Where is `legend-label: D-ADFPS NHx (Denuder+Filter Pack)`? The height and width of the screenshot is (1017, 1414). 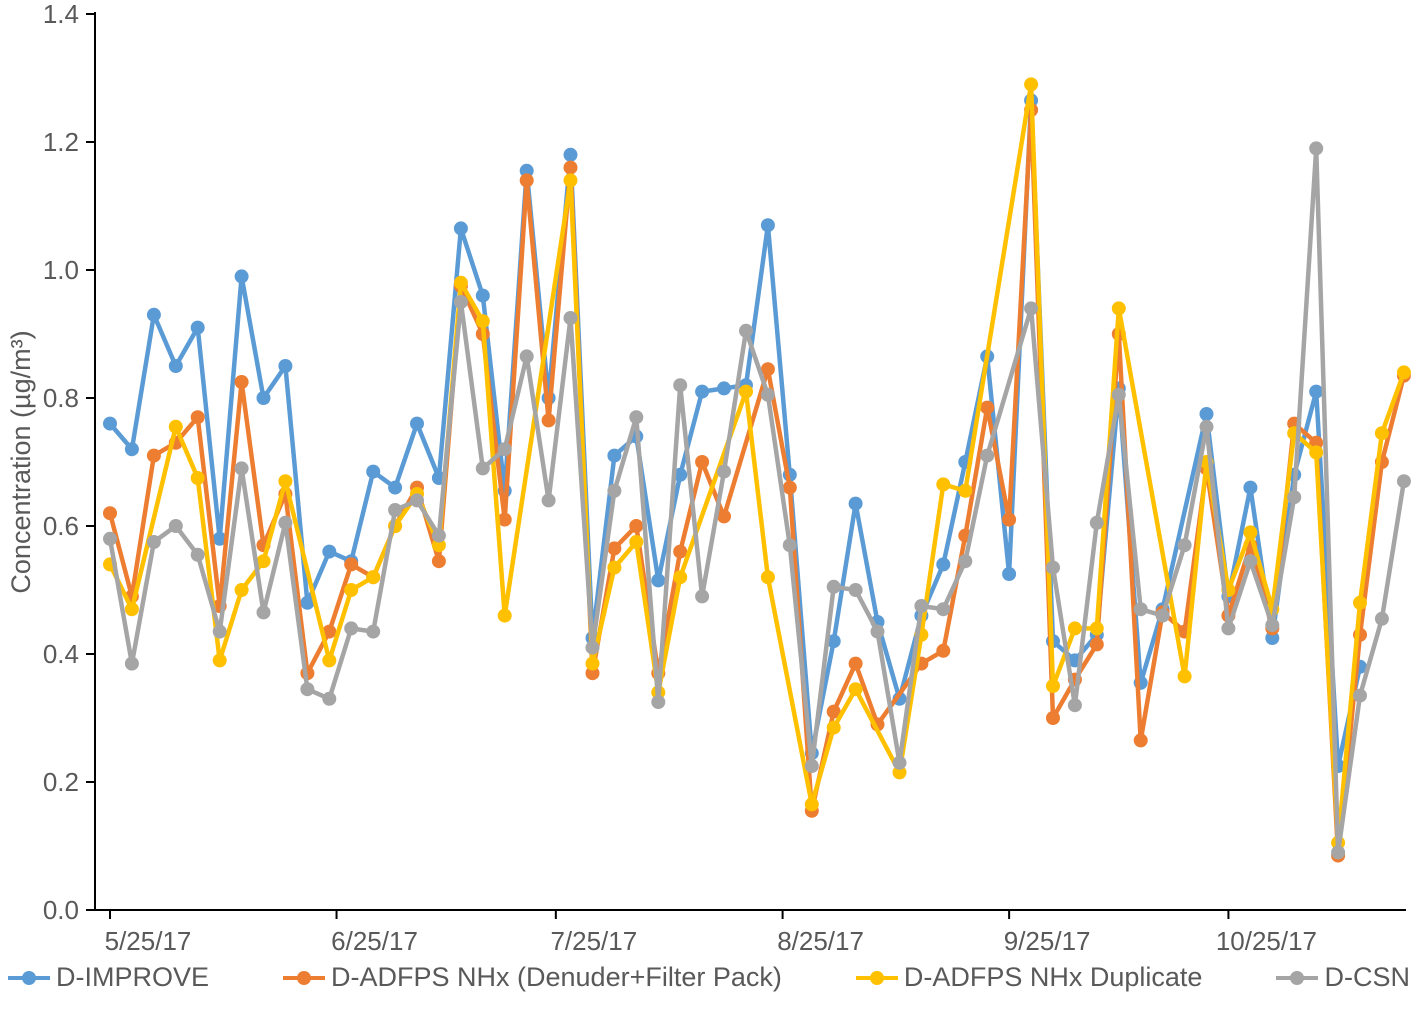
legend-label: D-ADFPS NHx (Denuder+Filter Pack) is located at coordinates (556, 977).